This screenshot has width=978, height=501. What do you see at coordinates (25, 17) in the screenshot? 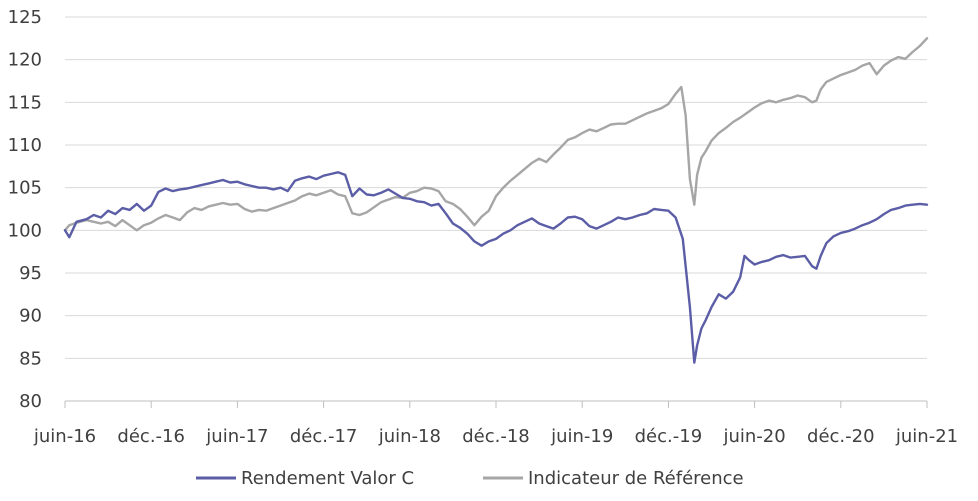
I see `y-tick-label-125: 125` at bounding box center [25, 17].